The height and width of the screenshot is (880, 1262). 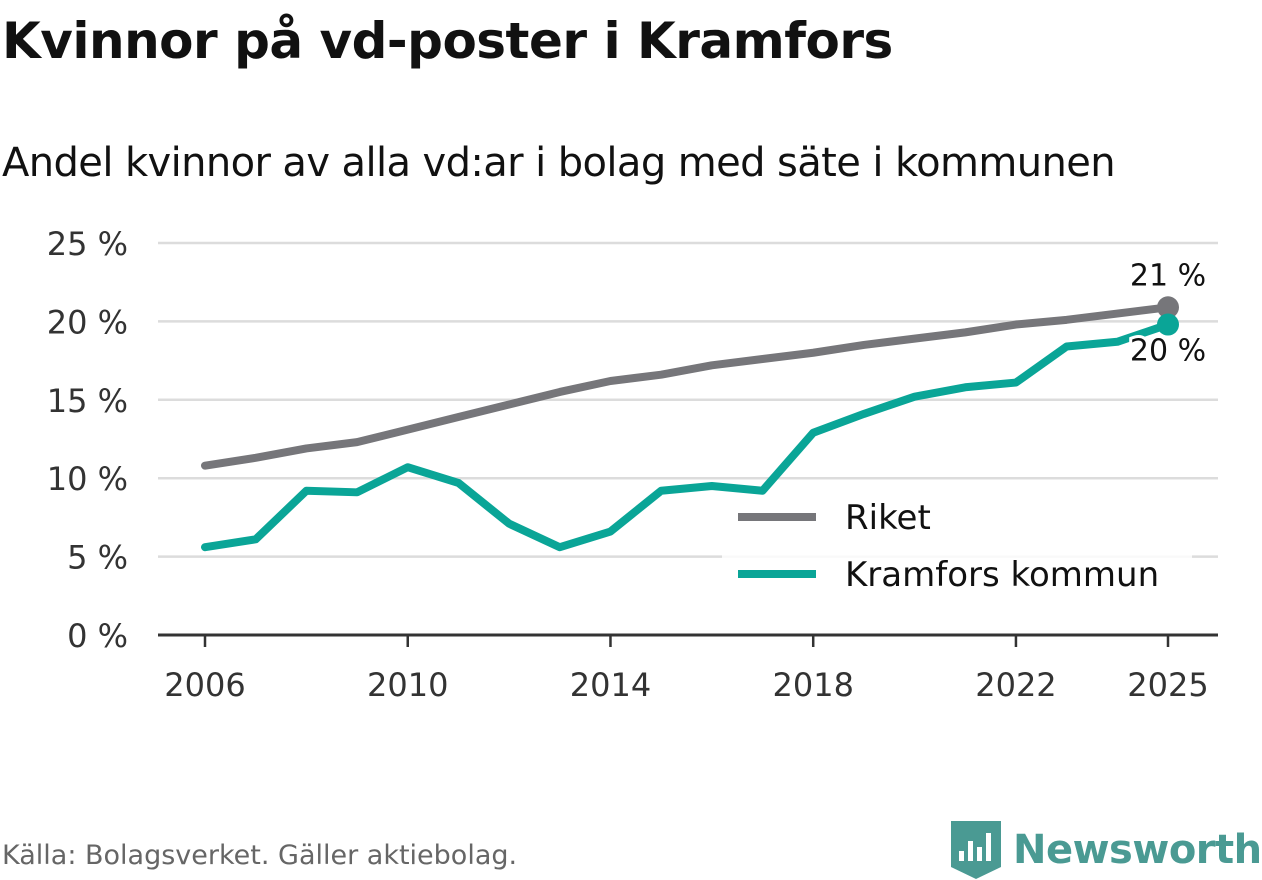 What do you see at coordinates (204, 685) in the screenshot?
I see `x-tick-label: 2006` at bounding box center [204, 685].